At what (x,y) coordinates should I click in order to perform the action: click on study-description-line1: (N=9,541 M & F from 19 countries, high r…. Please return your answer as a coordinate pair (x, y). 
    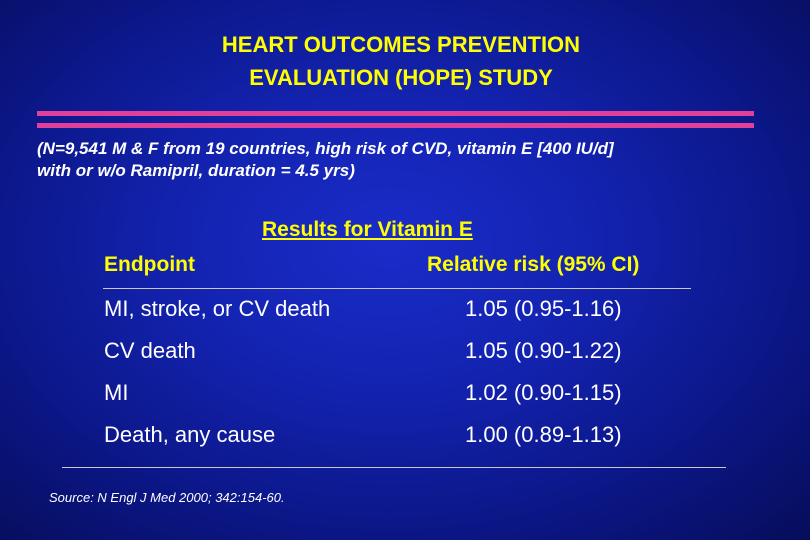
    Looking at the image, I should click on (325, 148).